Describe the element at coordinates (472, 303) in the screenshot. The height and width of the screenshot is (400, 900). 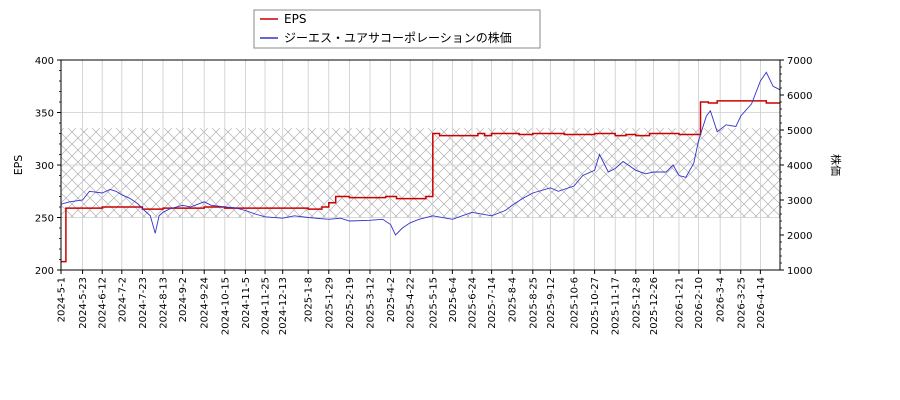
I see `x-tick-label: 2025-6-24` at that location.